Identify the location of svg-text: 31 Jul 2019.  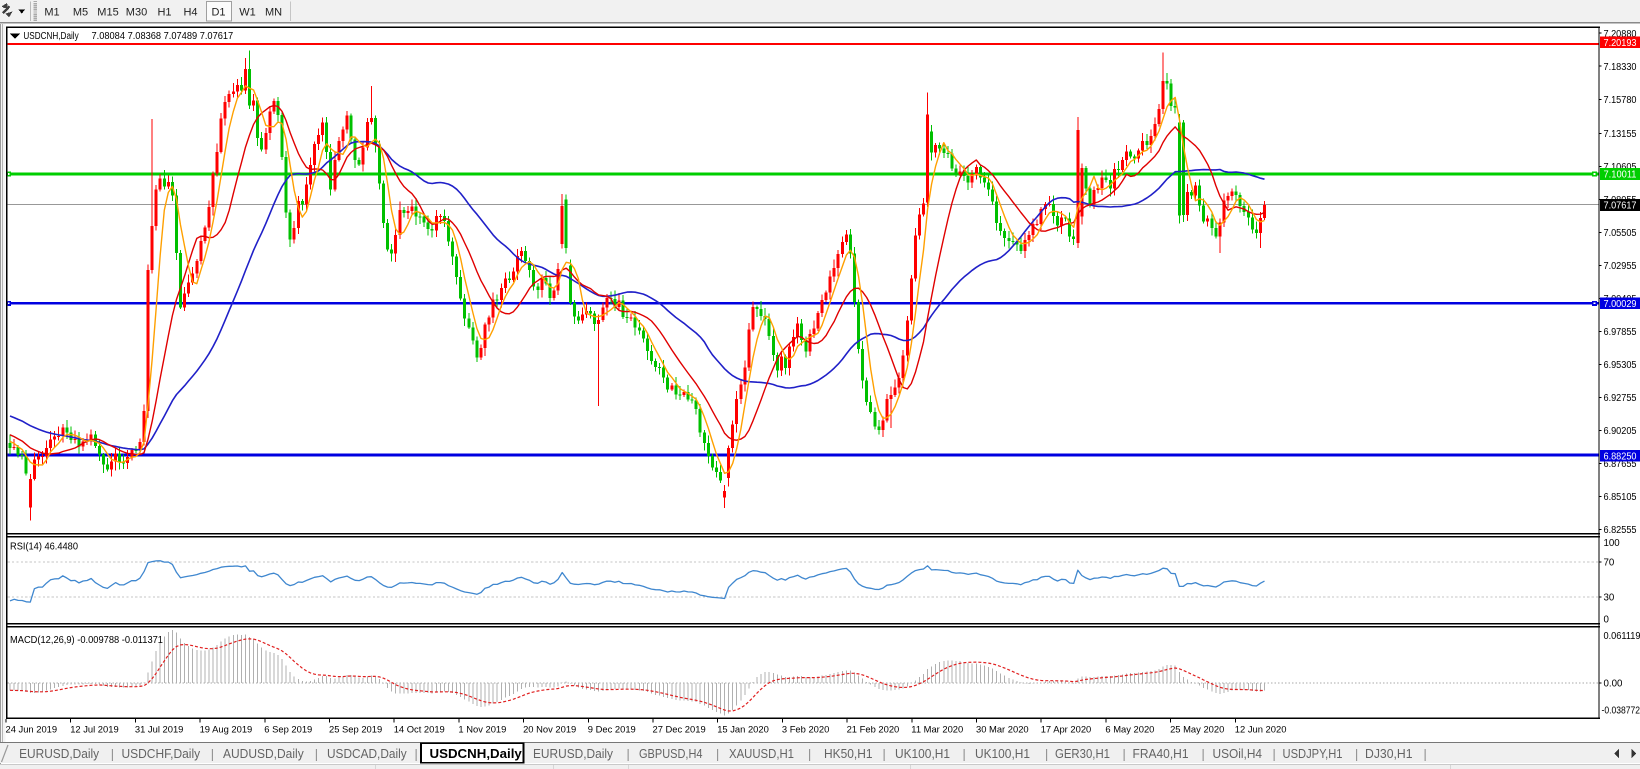
(159, 729).